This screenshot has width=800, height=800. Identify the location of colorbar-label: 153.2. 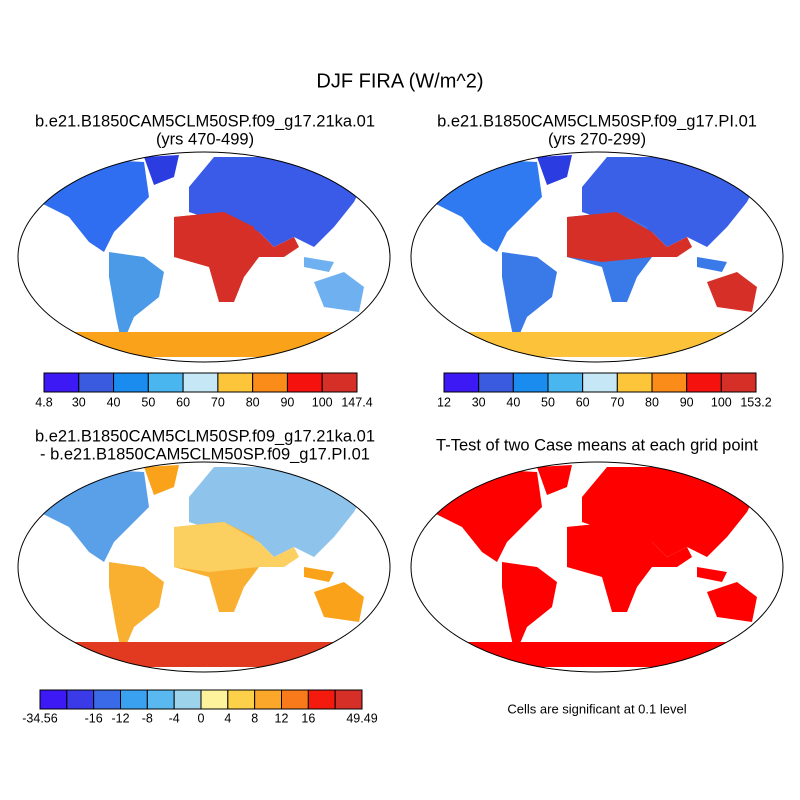
(755, 402).